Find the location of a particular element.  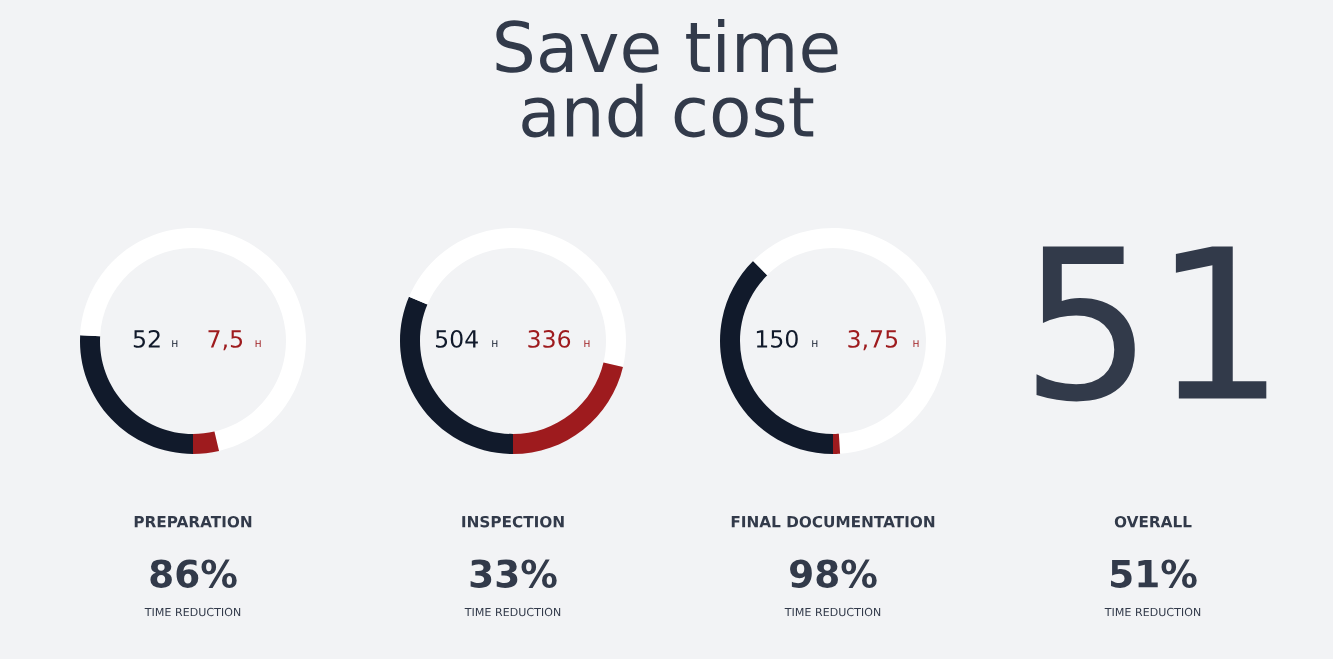

text: 3,75 H is located at coordinates (883, 340).